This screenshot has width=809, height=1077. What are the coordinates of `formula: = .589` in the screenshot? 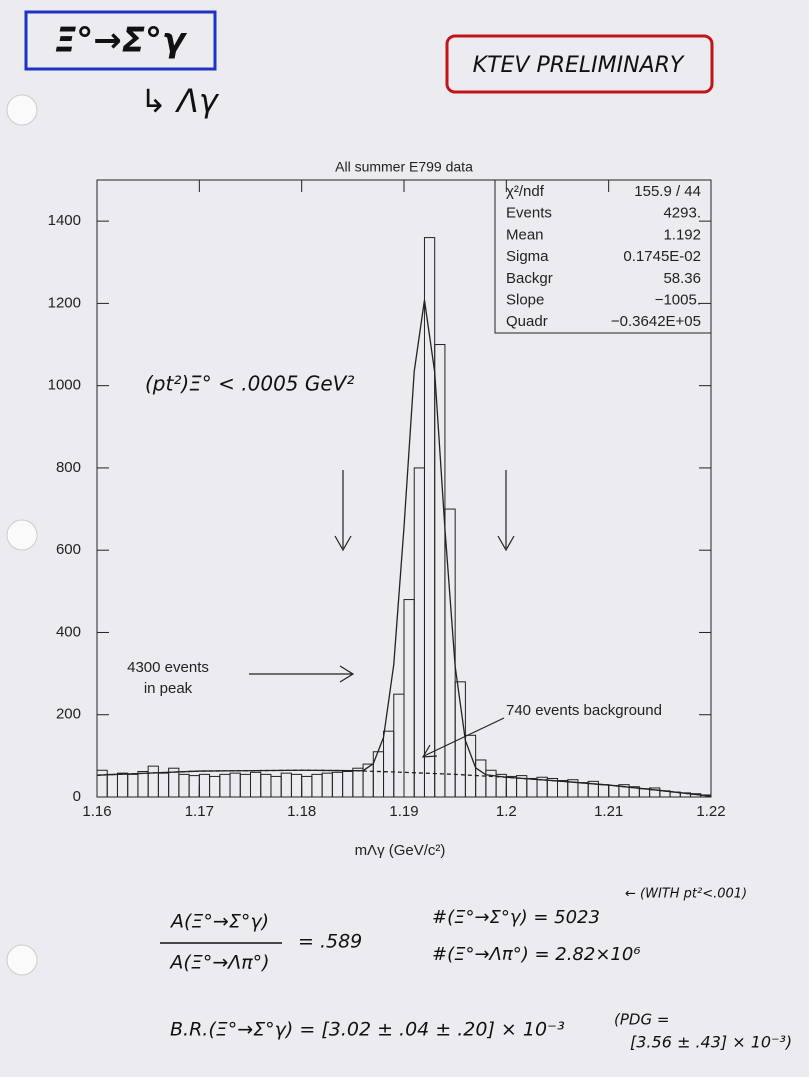 It's located at (330, 942).